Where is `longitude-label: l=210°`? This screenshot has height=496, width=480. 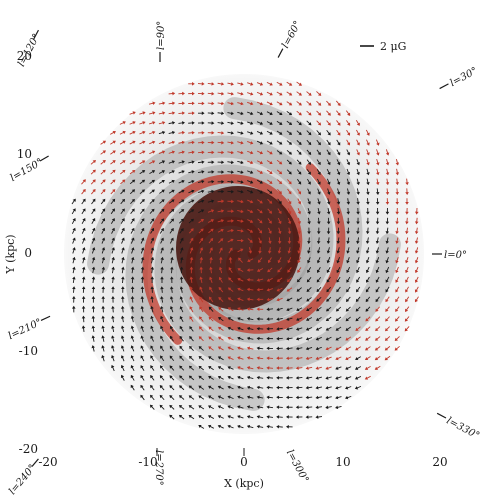
longitude-label: l=210° is located at coordinates (25, 329).